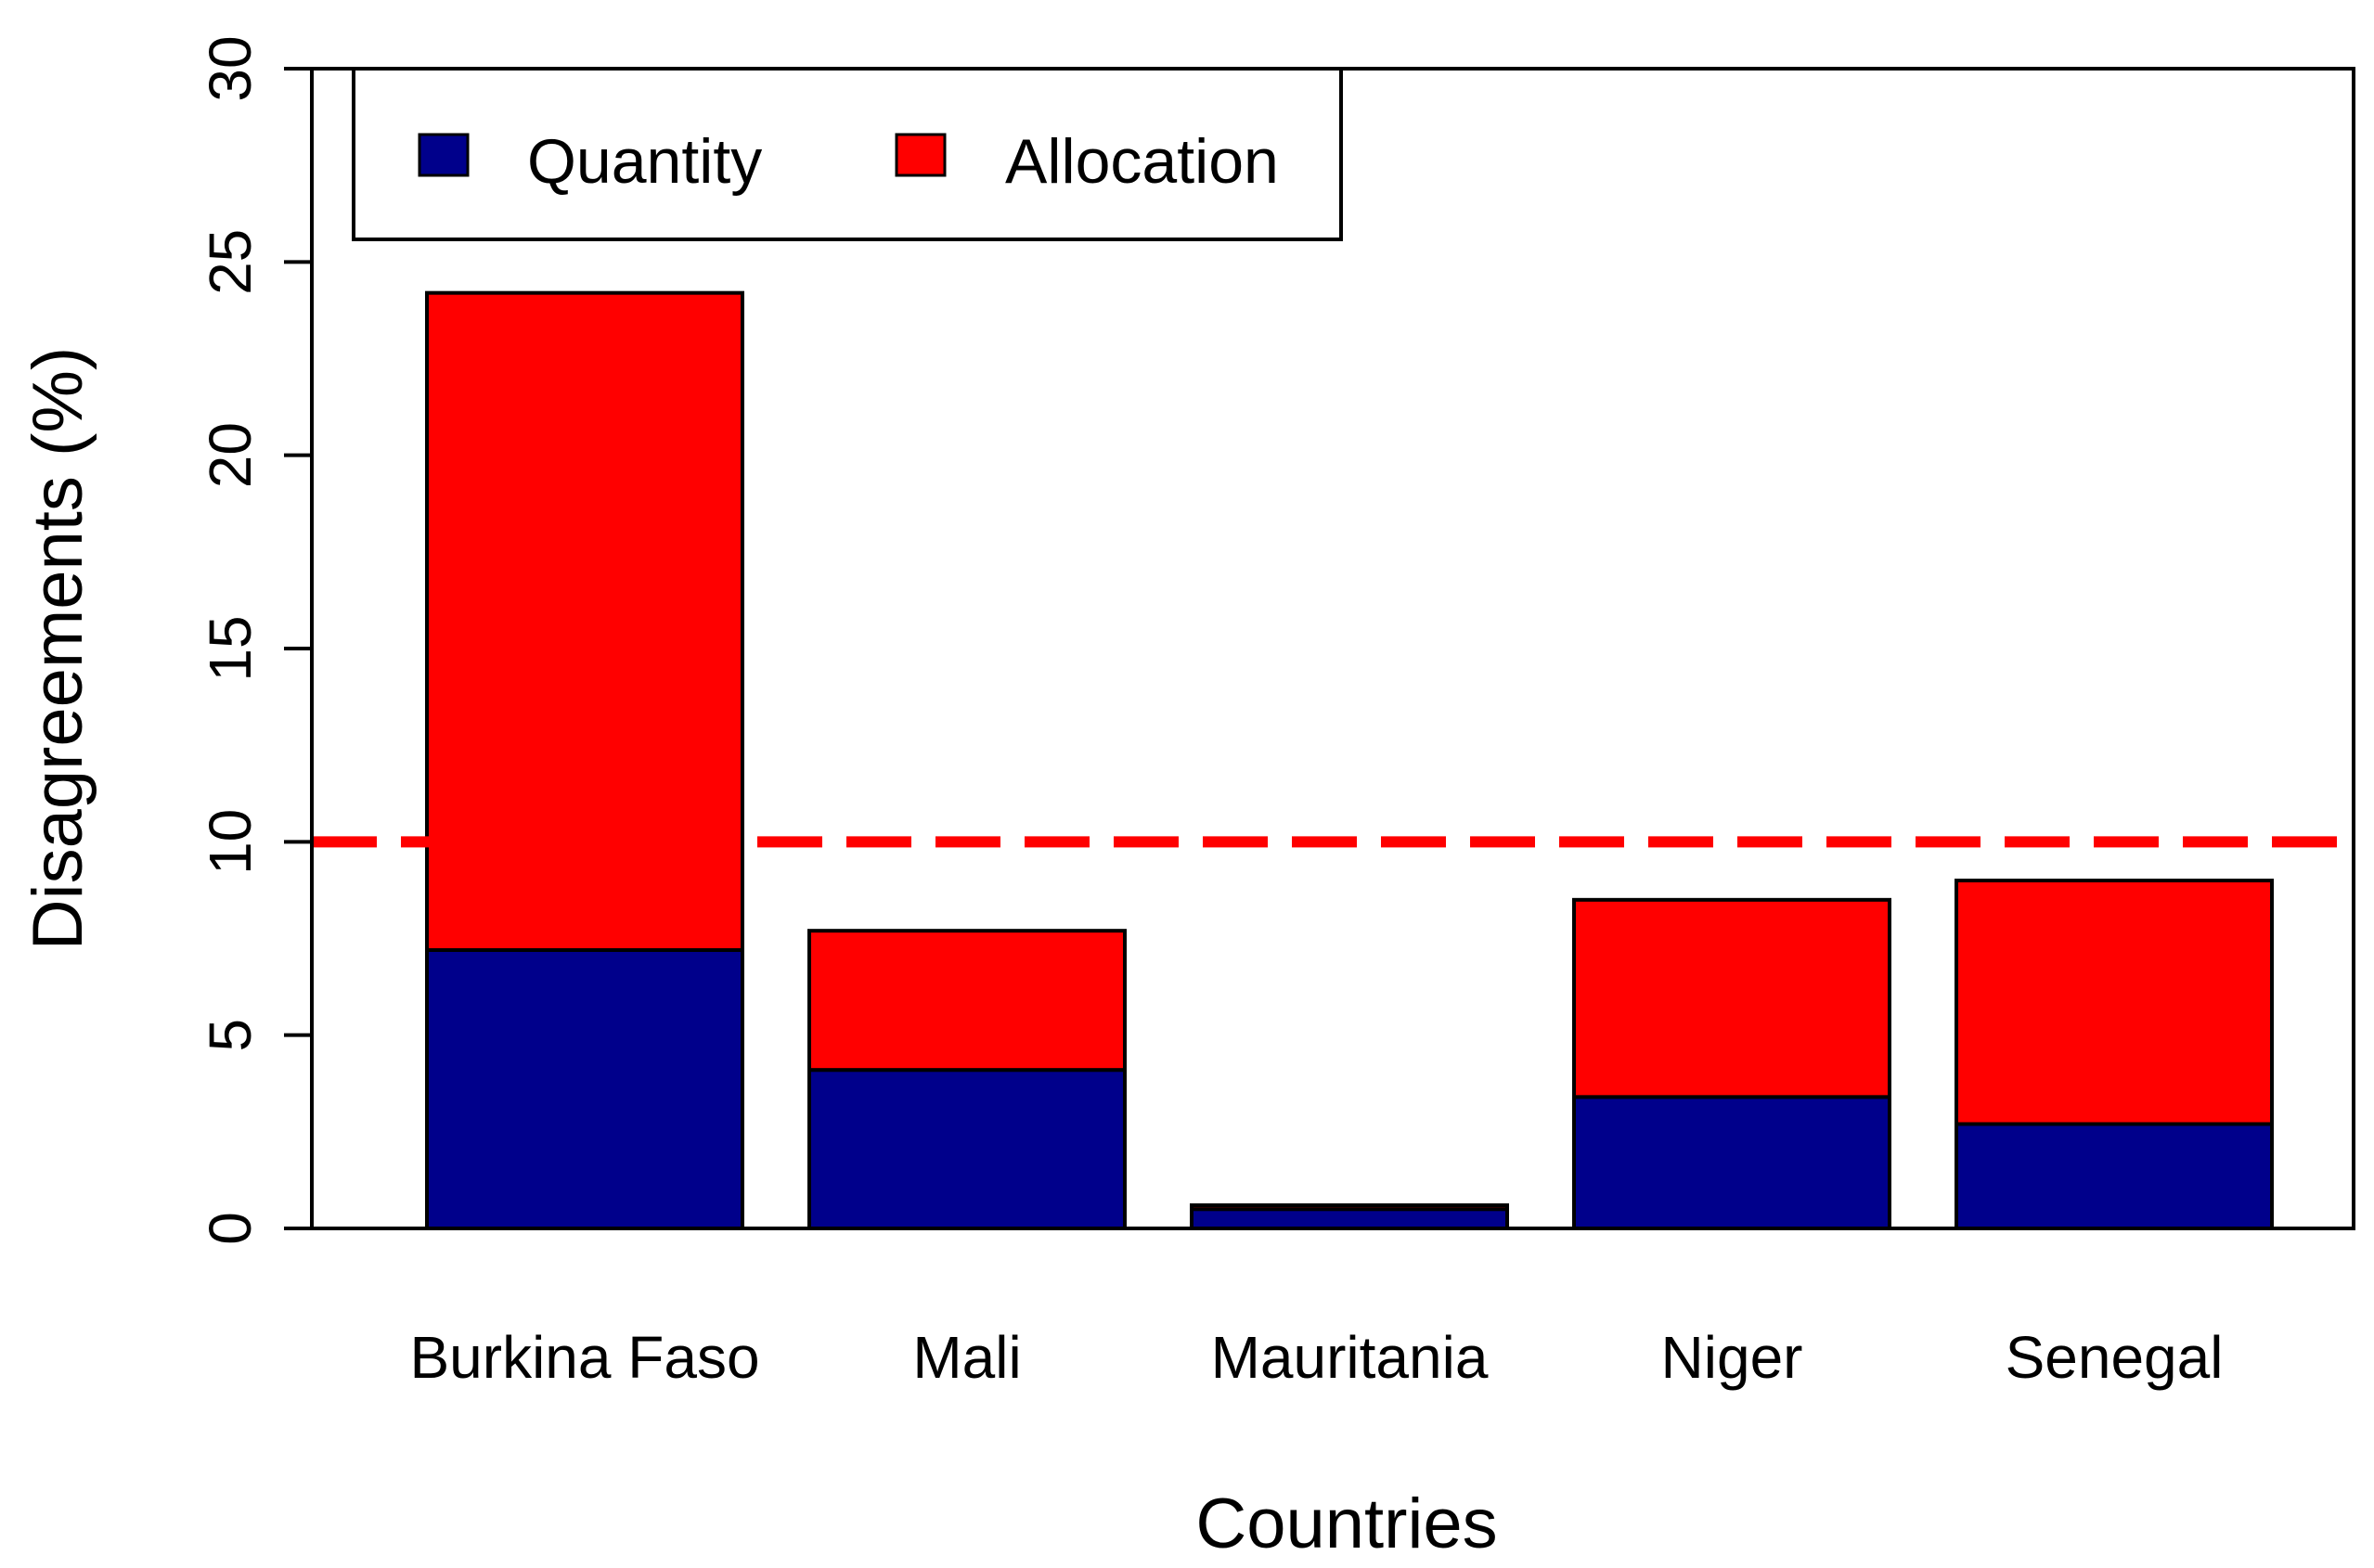 This screenshot has height=1568, width=2374. I want to click on x-axis: Burkina Faso Mali Mauritania Niger Senegal, so click(1316, 1357).